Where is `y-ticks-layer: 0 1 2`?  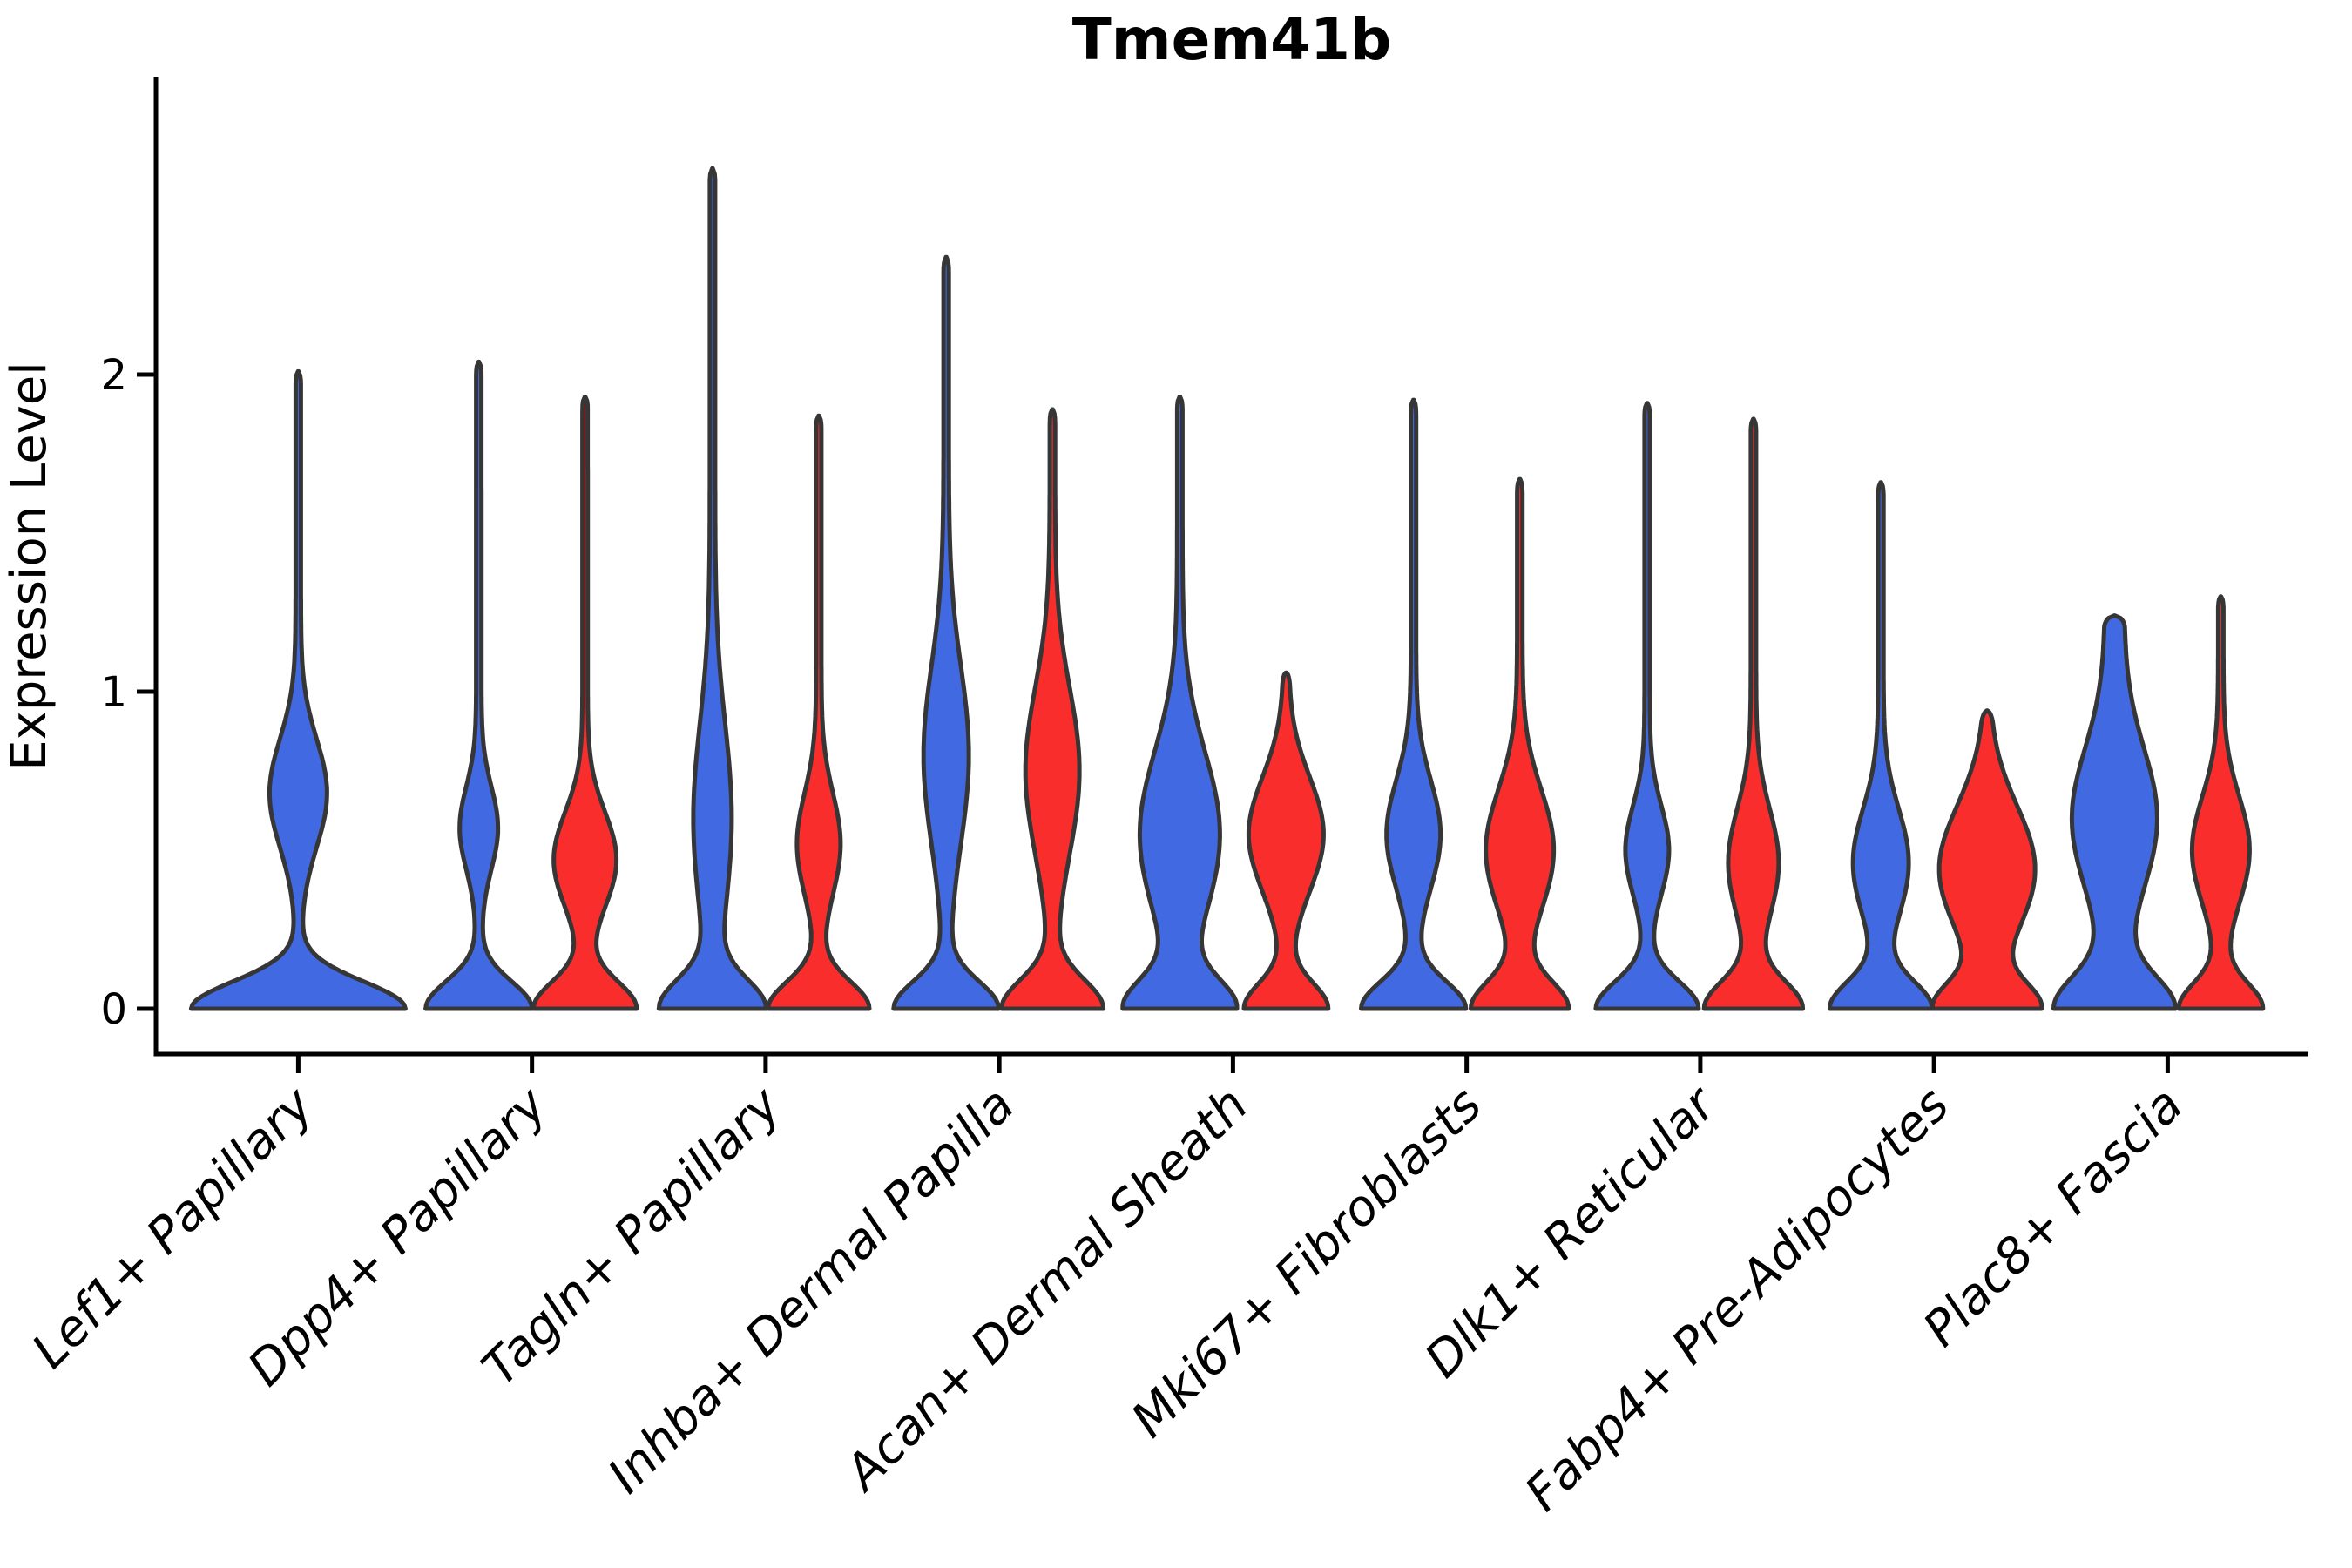 y-ticks-layer: 0 1 2 is located at coordinates (128, 692).